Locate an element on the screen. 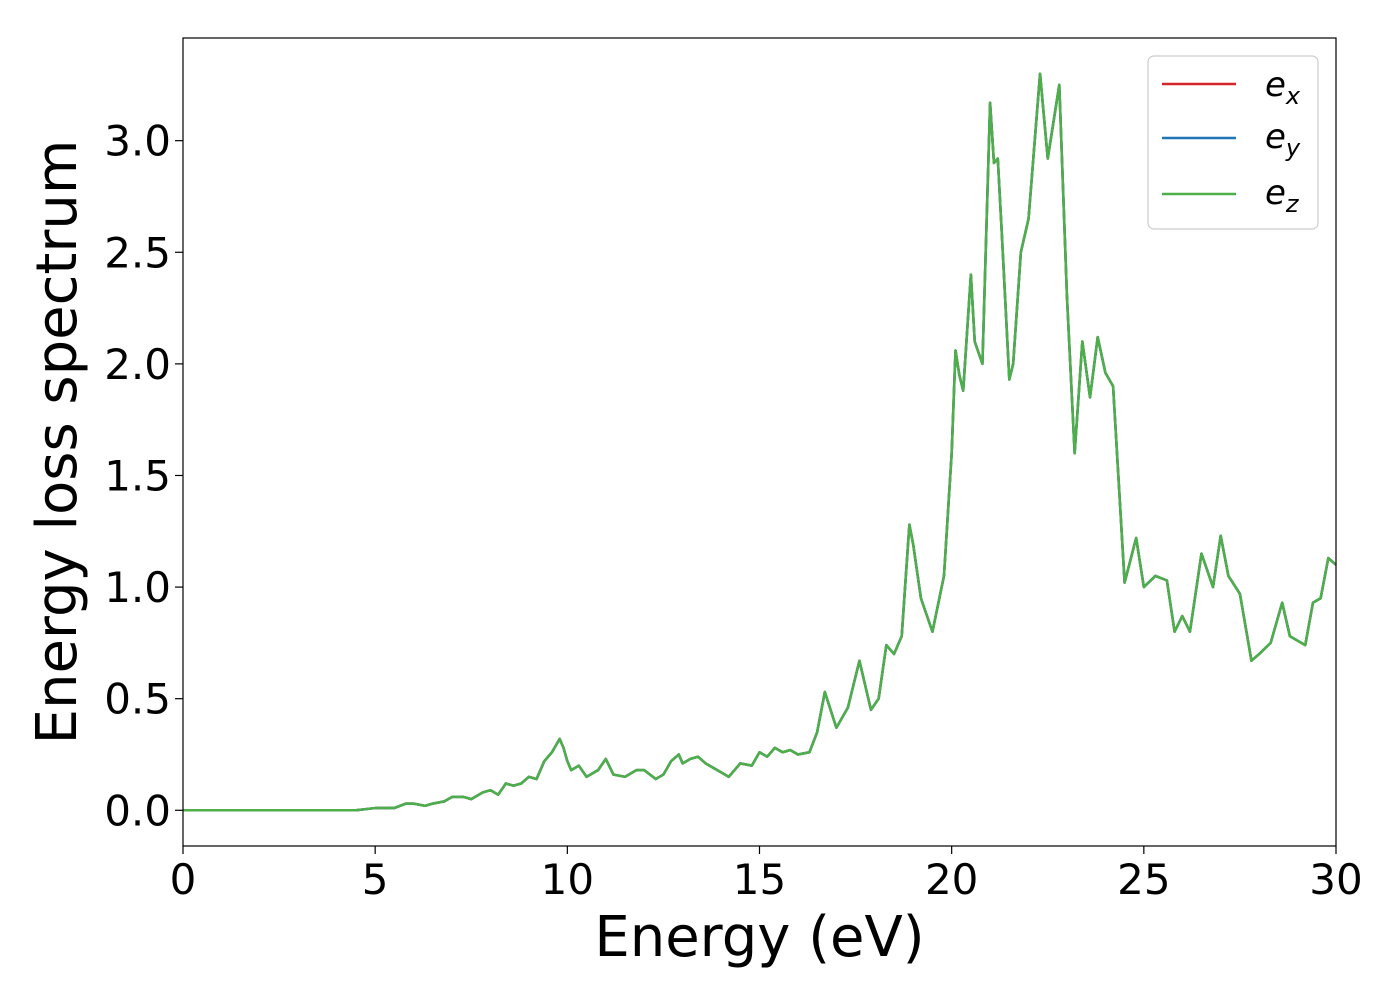 This screenshot has height=1000, width=1400. legend: ex ey ez is located at coordinates (1233, 142).